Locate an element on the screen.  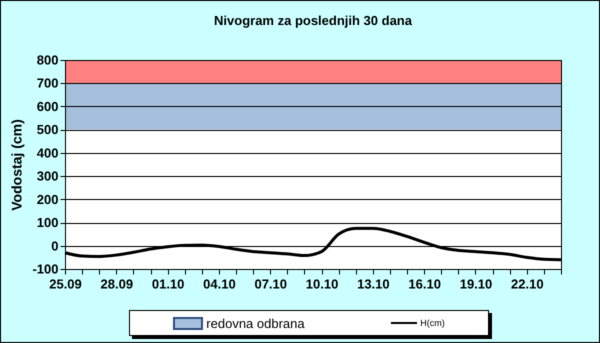
y-tick-label: 700 is located at coordinates (47, 83).